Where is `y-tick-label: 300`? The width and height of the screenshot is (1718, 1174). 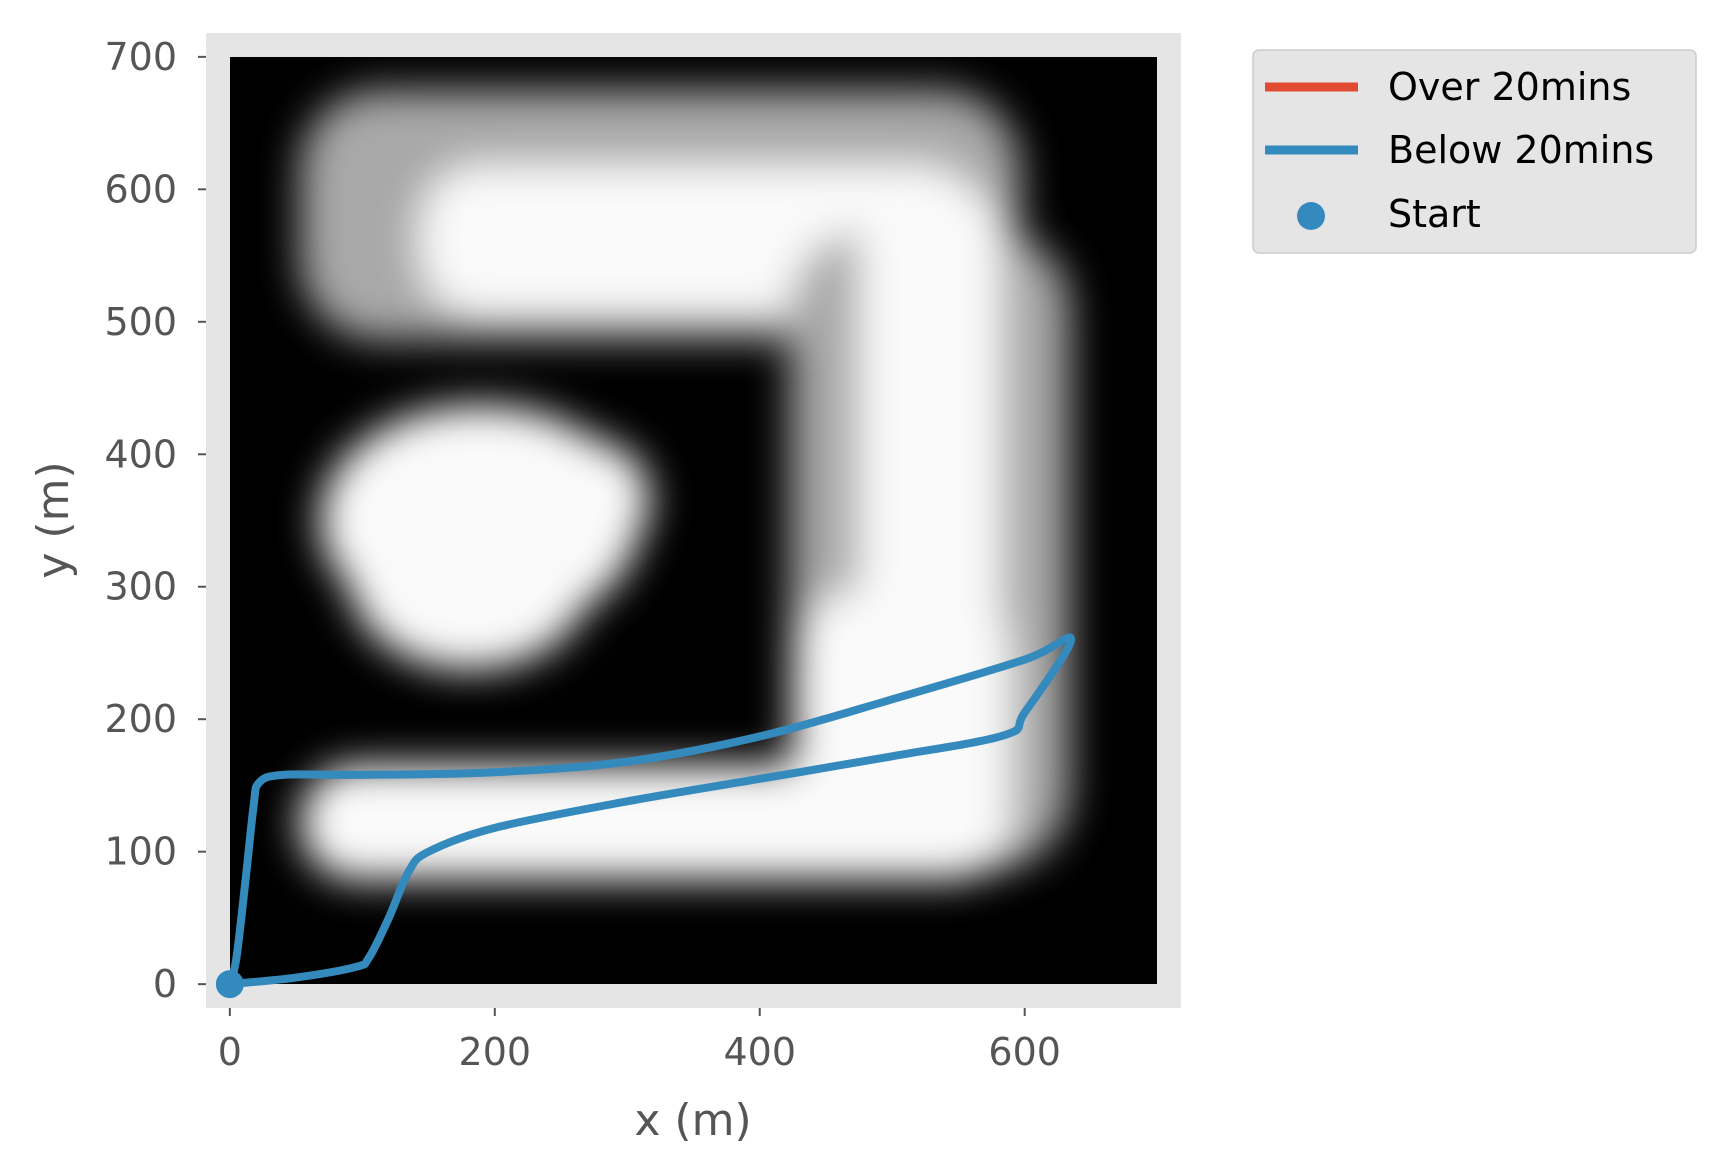
y-tick-label: 300 is located at coordinates (140, 587).